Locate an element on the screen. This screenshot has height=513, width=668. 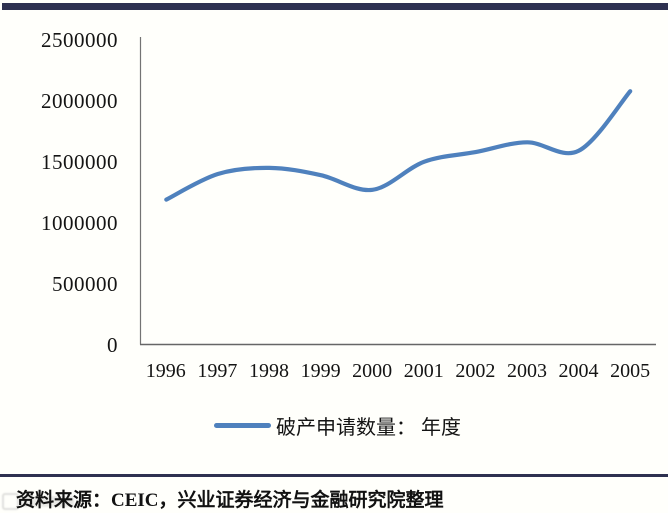
source-note: 资料来源：CEIC，兴业证券经济与金融研究院整理 is located at coordinates (230, 500).